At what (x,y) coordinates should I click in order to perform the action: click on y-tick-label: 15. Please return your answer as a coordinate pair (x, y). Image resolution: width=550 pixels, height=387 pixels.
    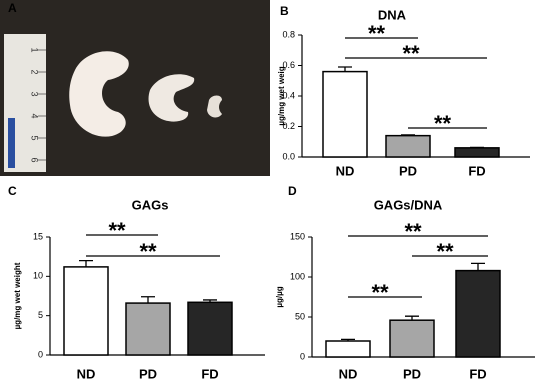
    Looking at the image, I should click on (38, 236).